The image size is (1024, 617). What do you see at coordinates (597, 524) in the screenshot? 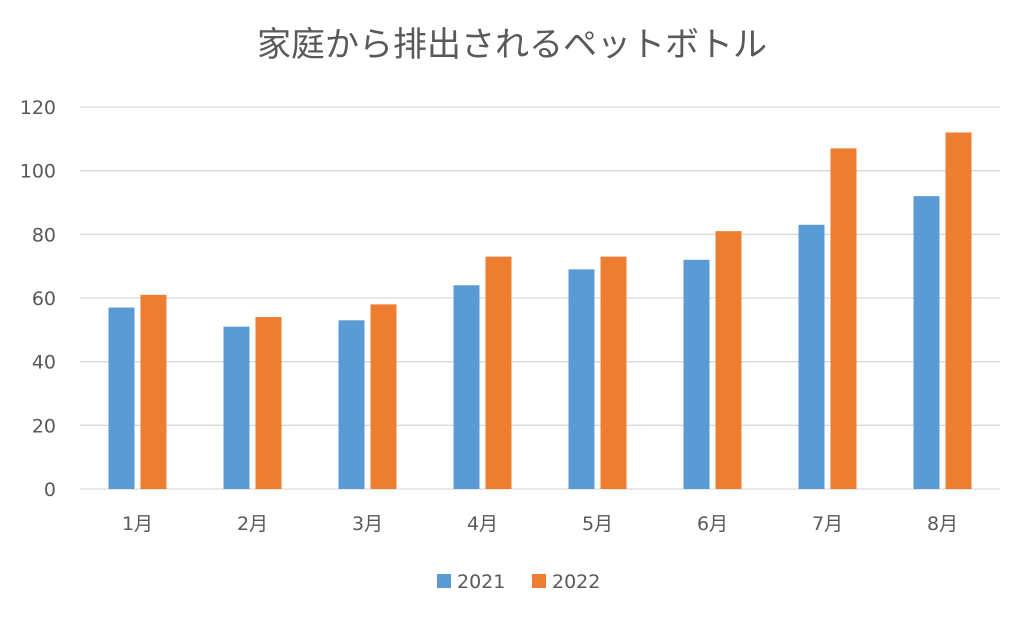
I see `x-tick-label: 5月` at bounding box center [597, 524].